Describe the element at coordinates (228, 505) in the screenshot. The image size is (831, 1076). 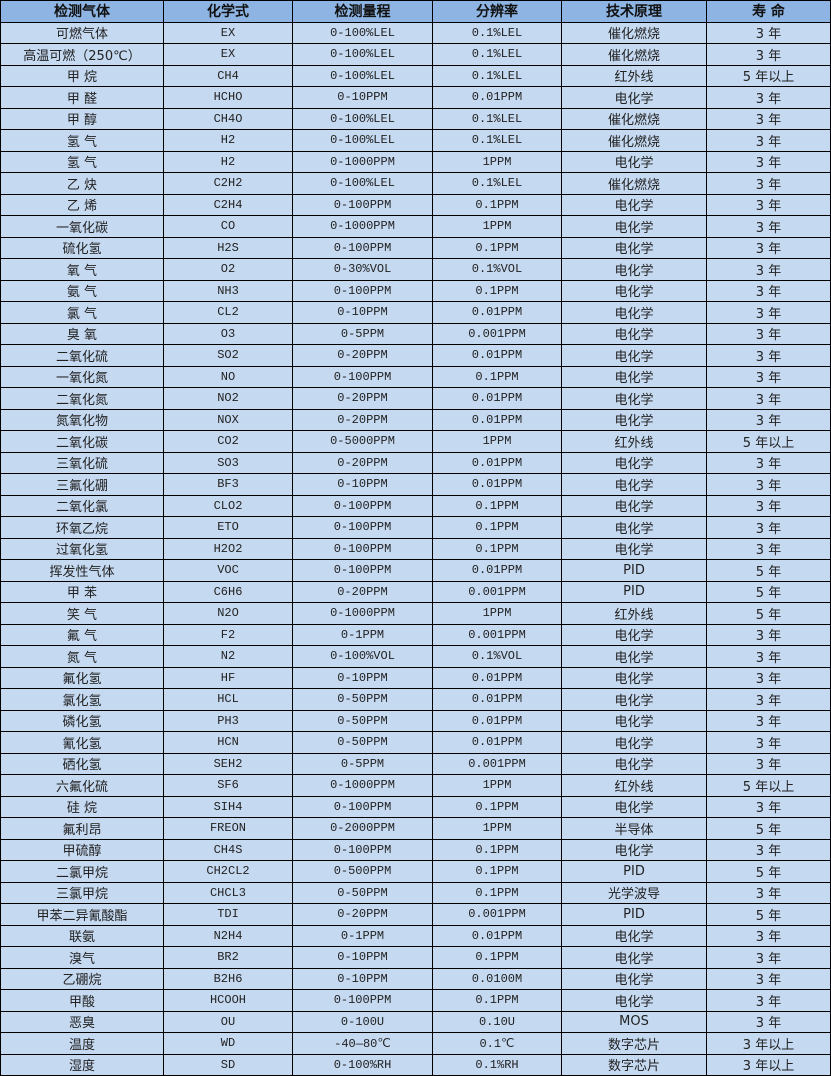
I see `formula-cell: CLO2` at that location.